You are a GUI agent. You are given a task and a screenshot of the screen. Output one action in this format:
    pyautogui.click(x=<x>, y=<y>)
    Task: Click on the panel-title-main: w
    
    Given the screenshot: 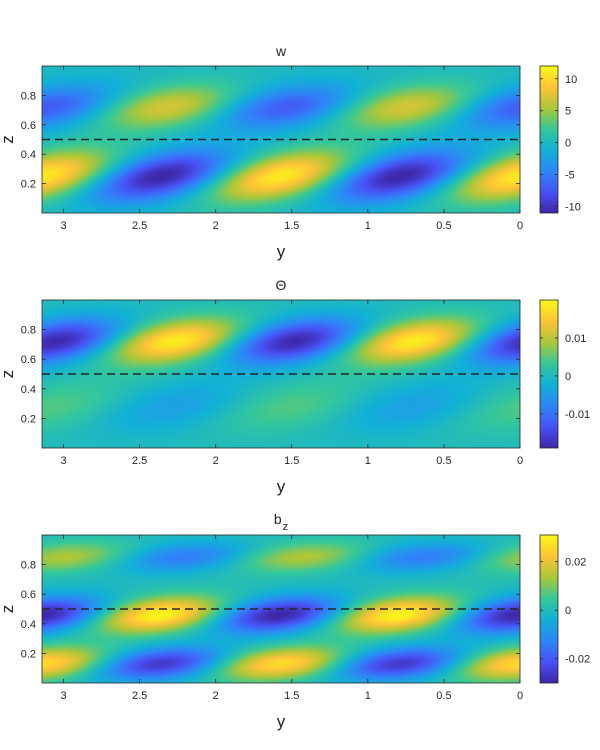 What is the action you would take?
    pyautogui.click(x=281, y=51)
    